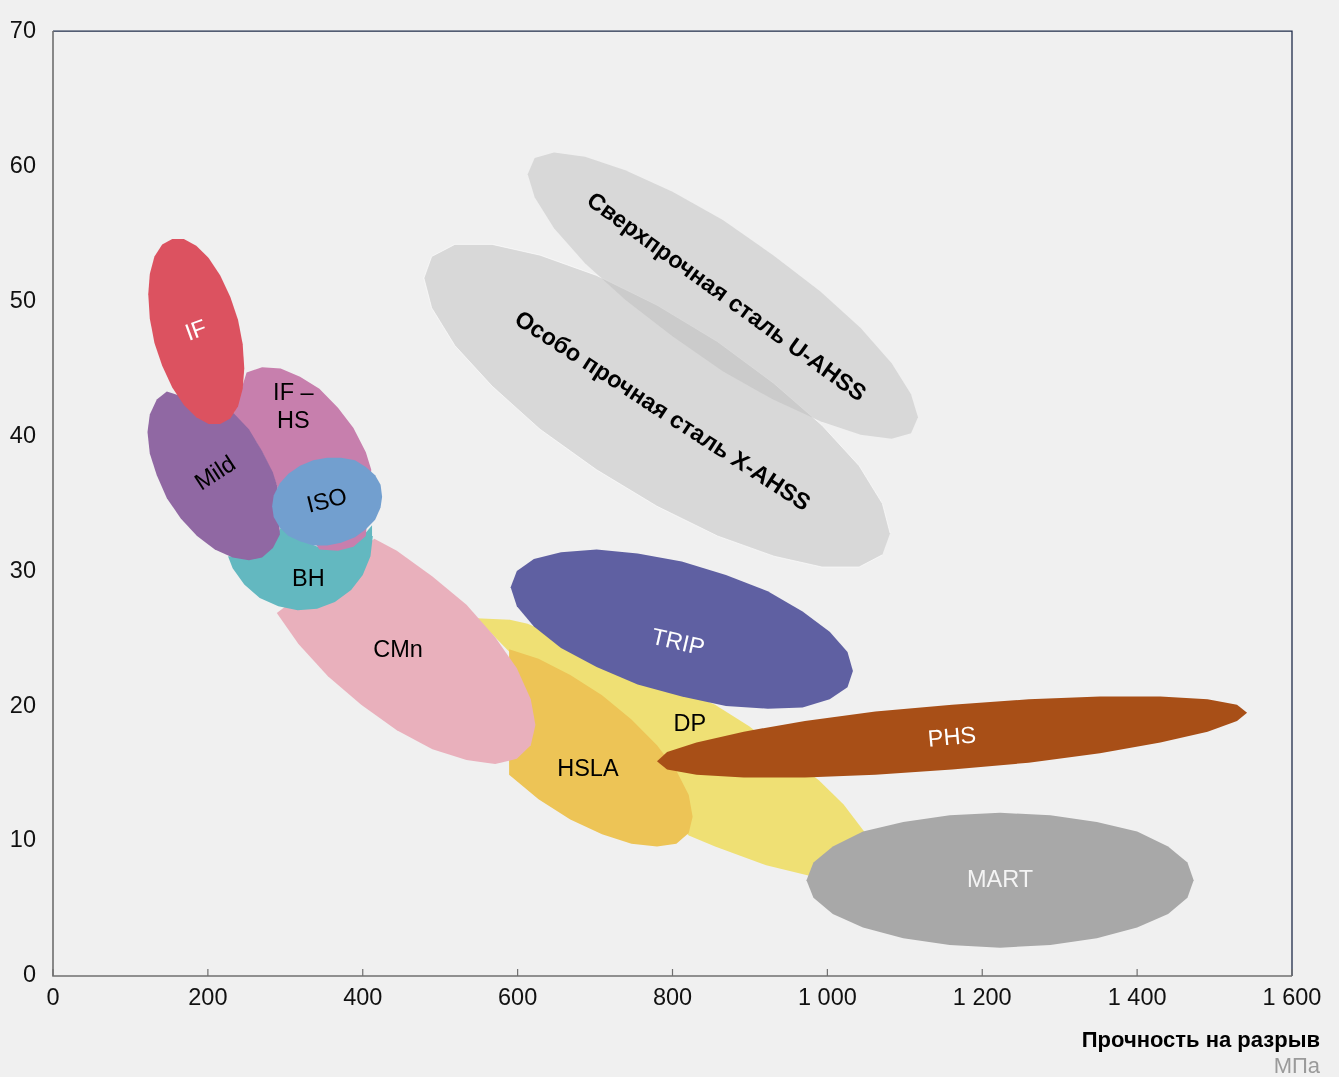 The height and width of the screenshot is (1077, 1339). I want to click on y-tick-label: 10, so click(22, 839).